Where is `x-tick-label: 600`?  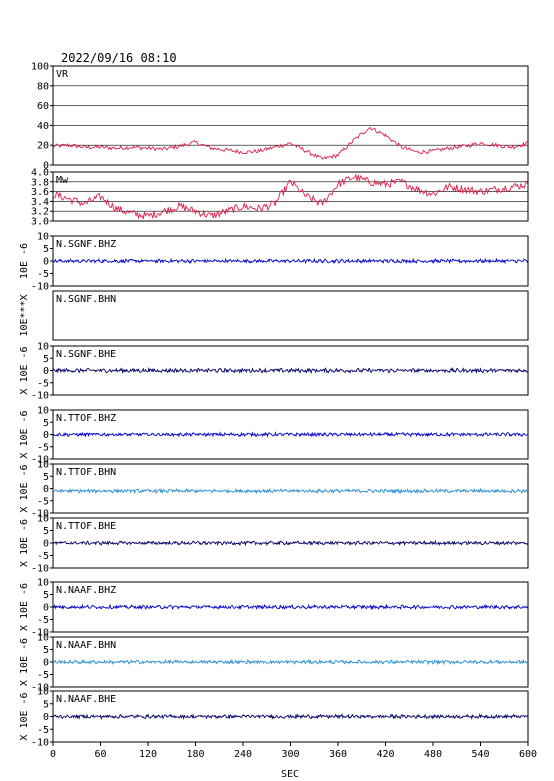
x-tick-label: 600 is located at coordinates (528, 754).